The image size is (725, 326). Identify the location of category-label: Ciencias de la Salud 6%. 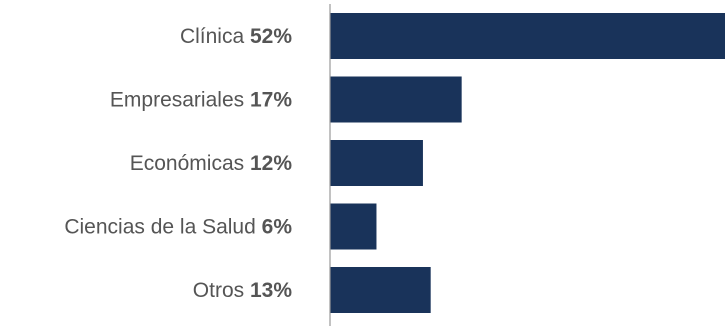
(178, 227).